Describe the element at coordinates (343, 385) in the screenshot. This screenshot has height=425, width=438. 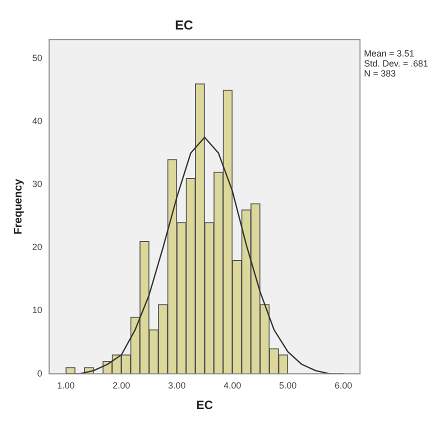
I see `x-tick-label: 6.00` at that location.